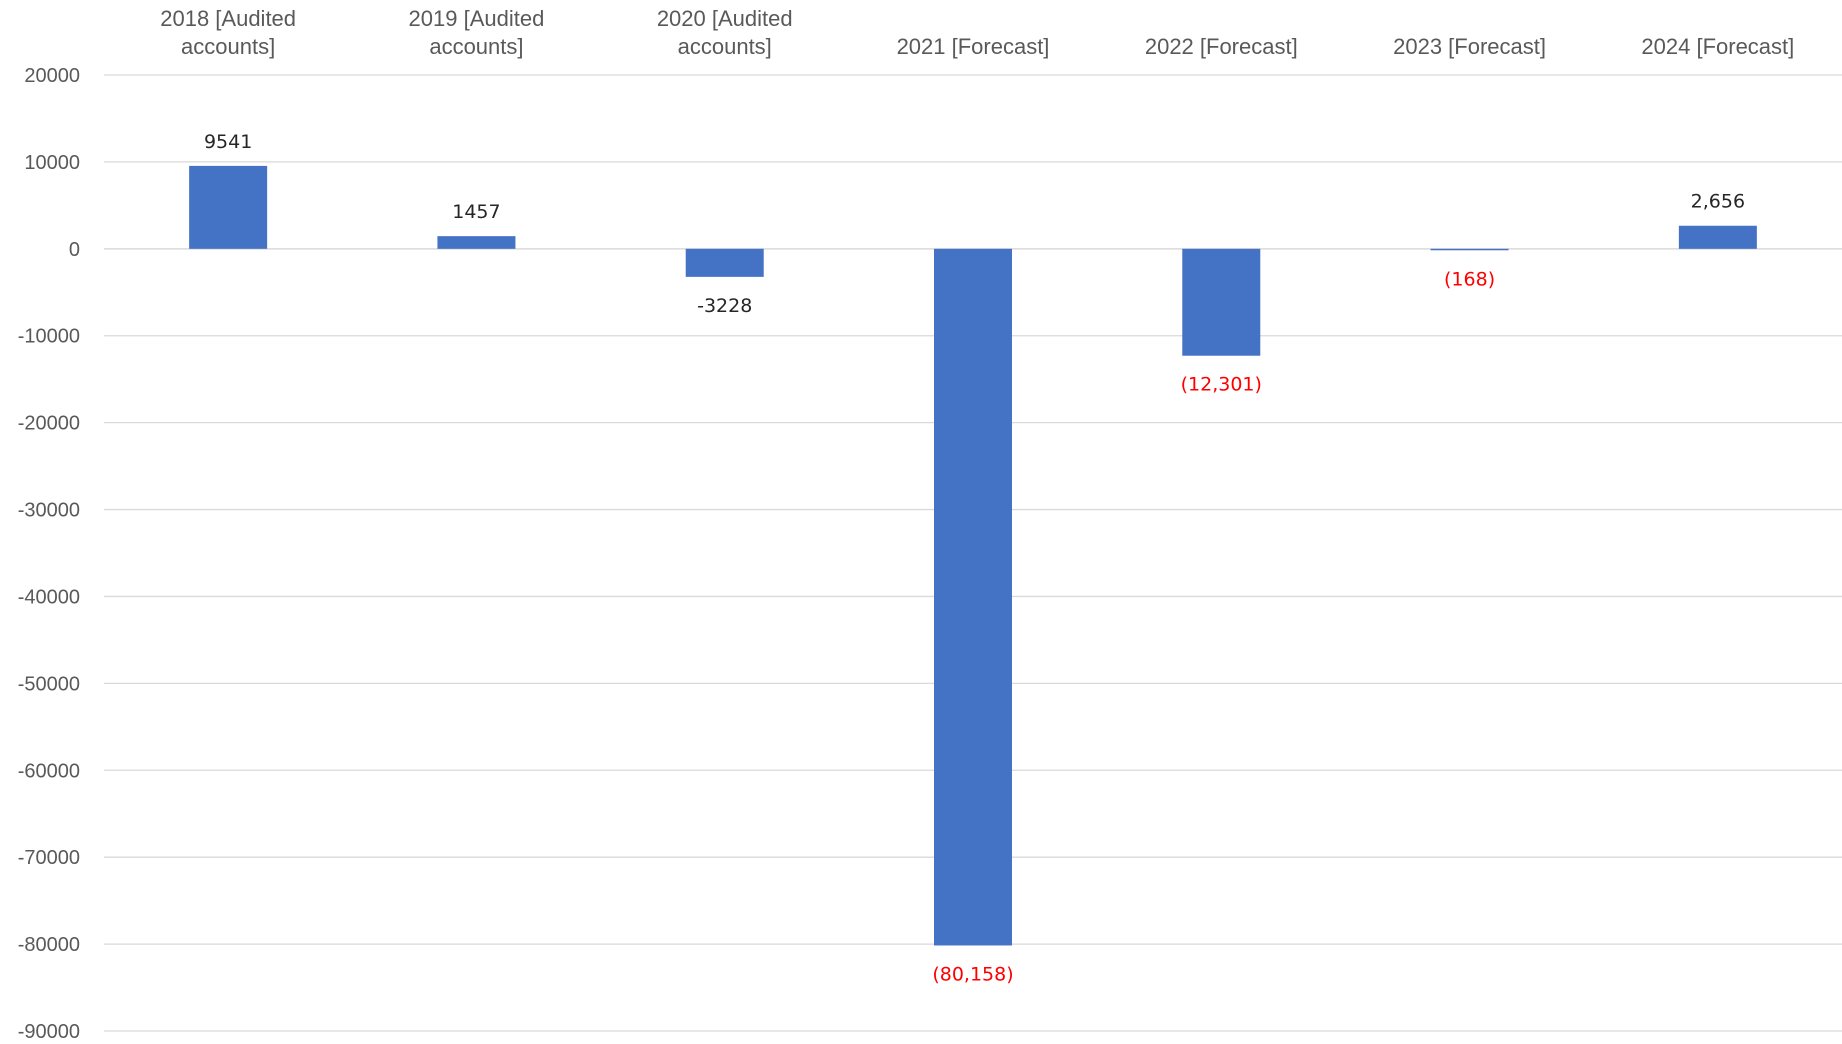 The width and height of the screenshot is (1842, 1044). Describe the element at coordinates (1718, 202) in the screenshot. I see `data-label: 2,656` at that location.